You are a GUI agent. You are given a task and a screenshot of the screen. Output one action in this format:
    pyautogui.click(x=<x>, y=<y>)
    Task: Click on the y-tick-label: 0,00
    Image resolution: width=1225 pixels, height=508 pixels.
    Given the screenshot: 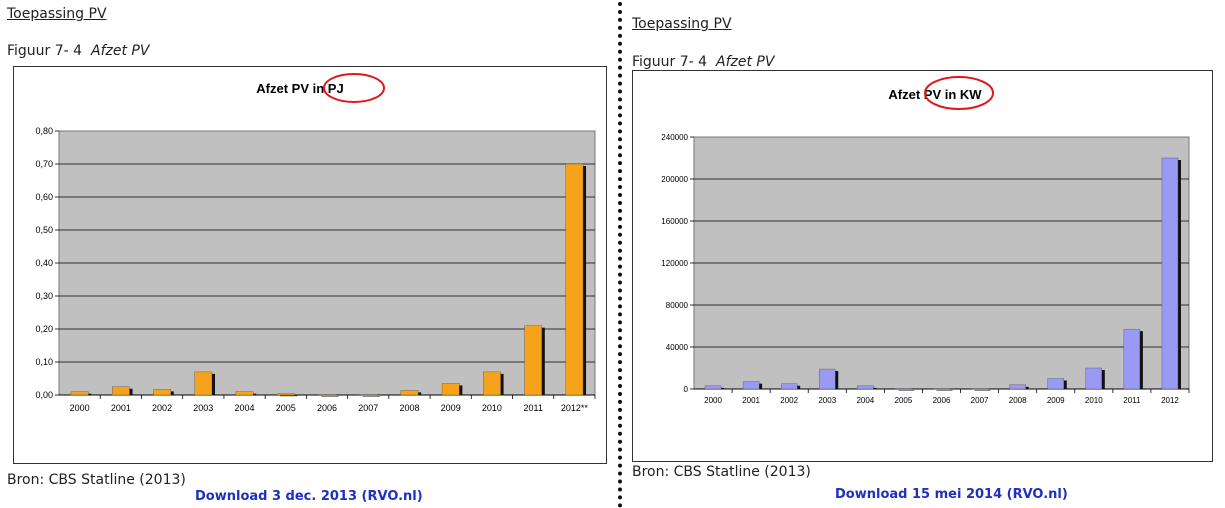 What is the action you would take?
    pyautogui.click(x=44, y=395)
    